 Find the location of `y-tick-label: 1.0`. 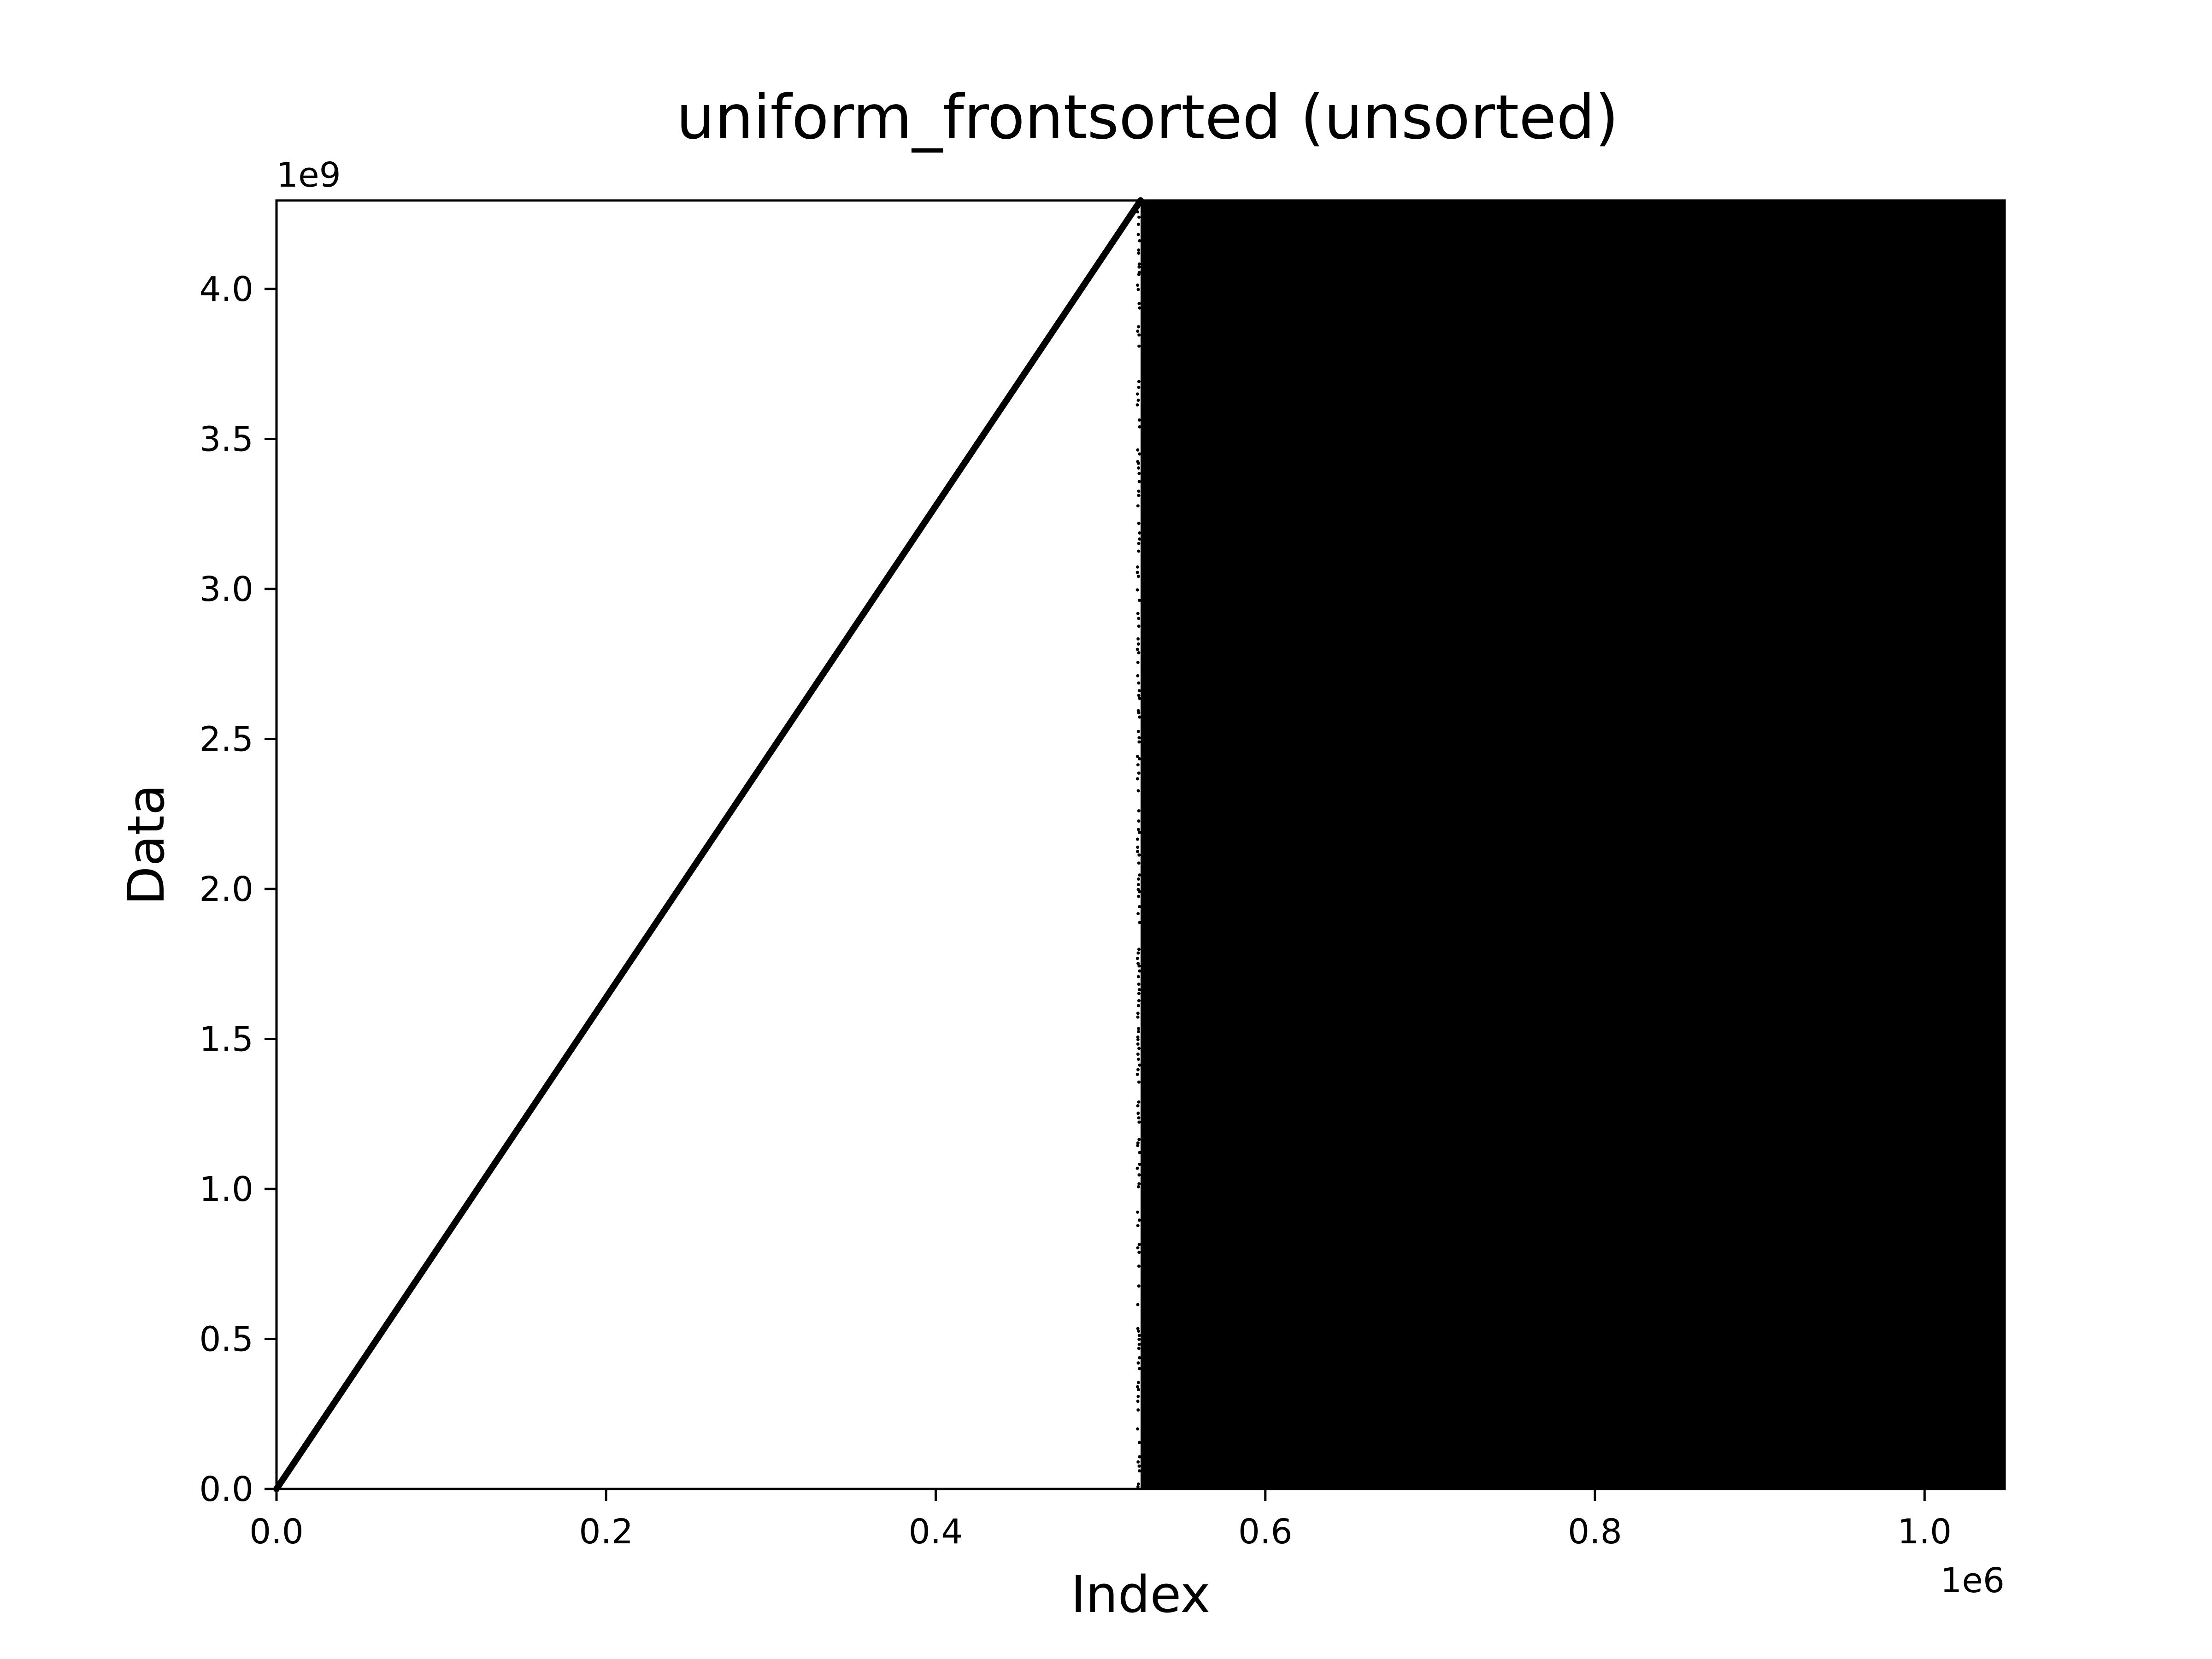

y-tick-label: 1.0 is located at coordinates (226, 1189).